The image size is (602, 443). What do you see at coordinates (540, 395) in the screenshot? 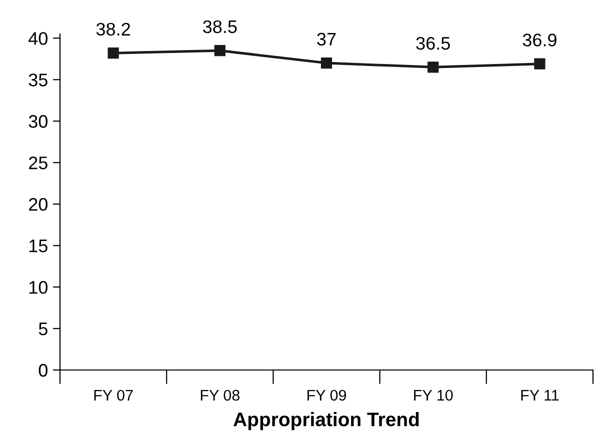
I see `x-tick-label: FY 11` at bounding box center [540, 395].